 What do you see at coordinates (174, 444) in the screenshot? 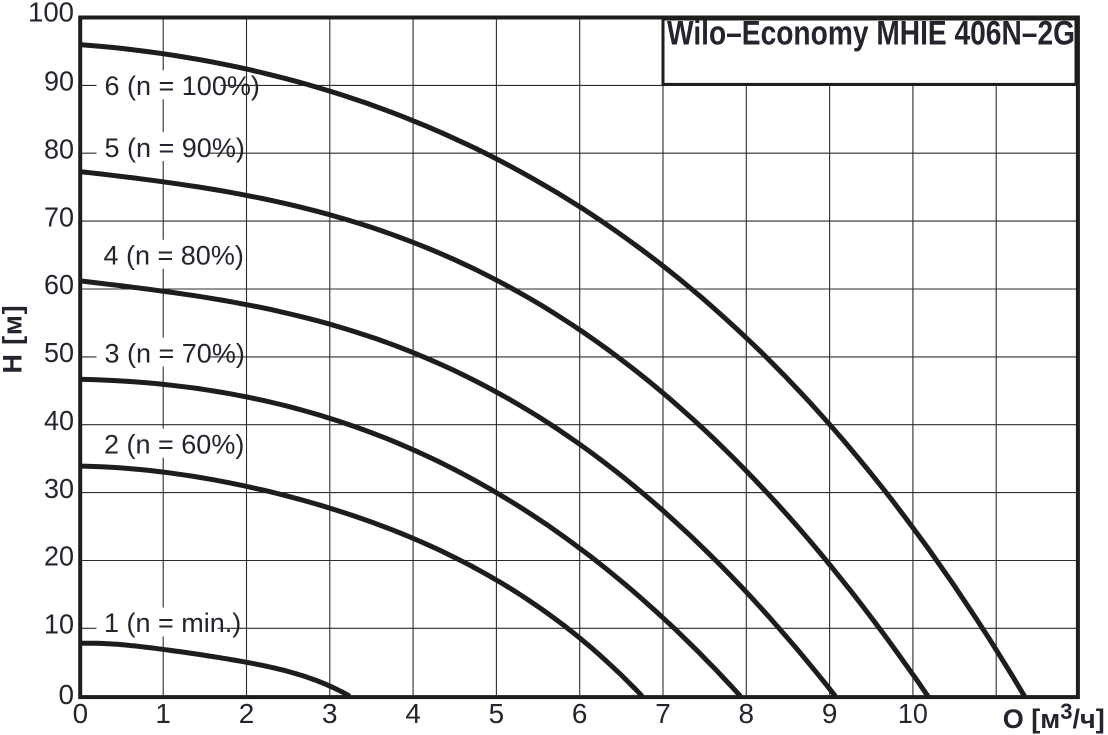
I see `svg-text: 2 (n = 60%)` at bounding box center [174, 444].